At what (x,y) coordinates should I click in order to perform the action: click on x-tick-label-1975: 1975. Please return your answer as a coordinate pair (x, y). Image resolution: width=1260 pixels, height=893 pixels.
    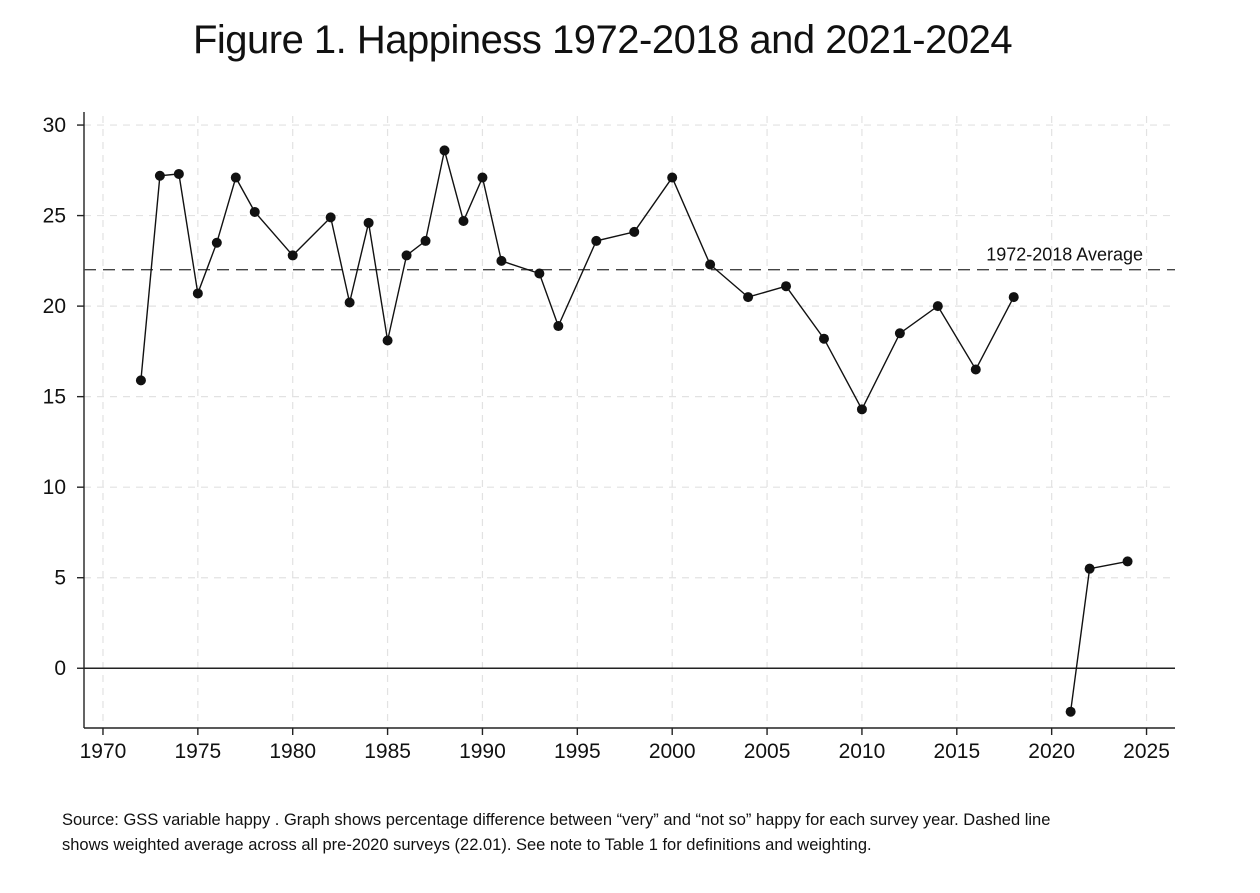
    Looking at the image, I should click on (197, 751).